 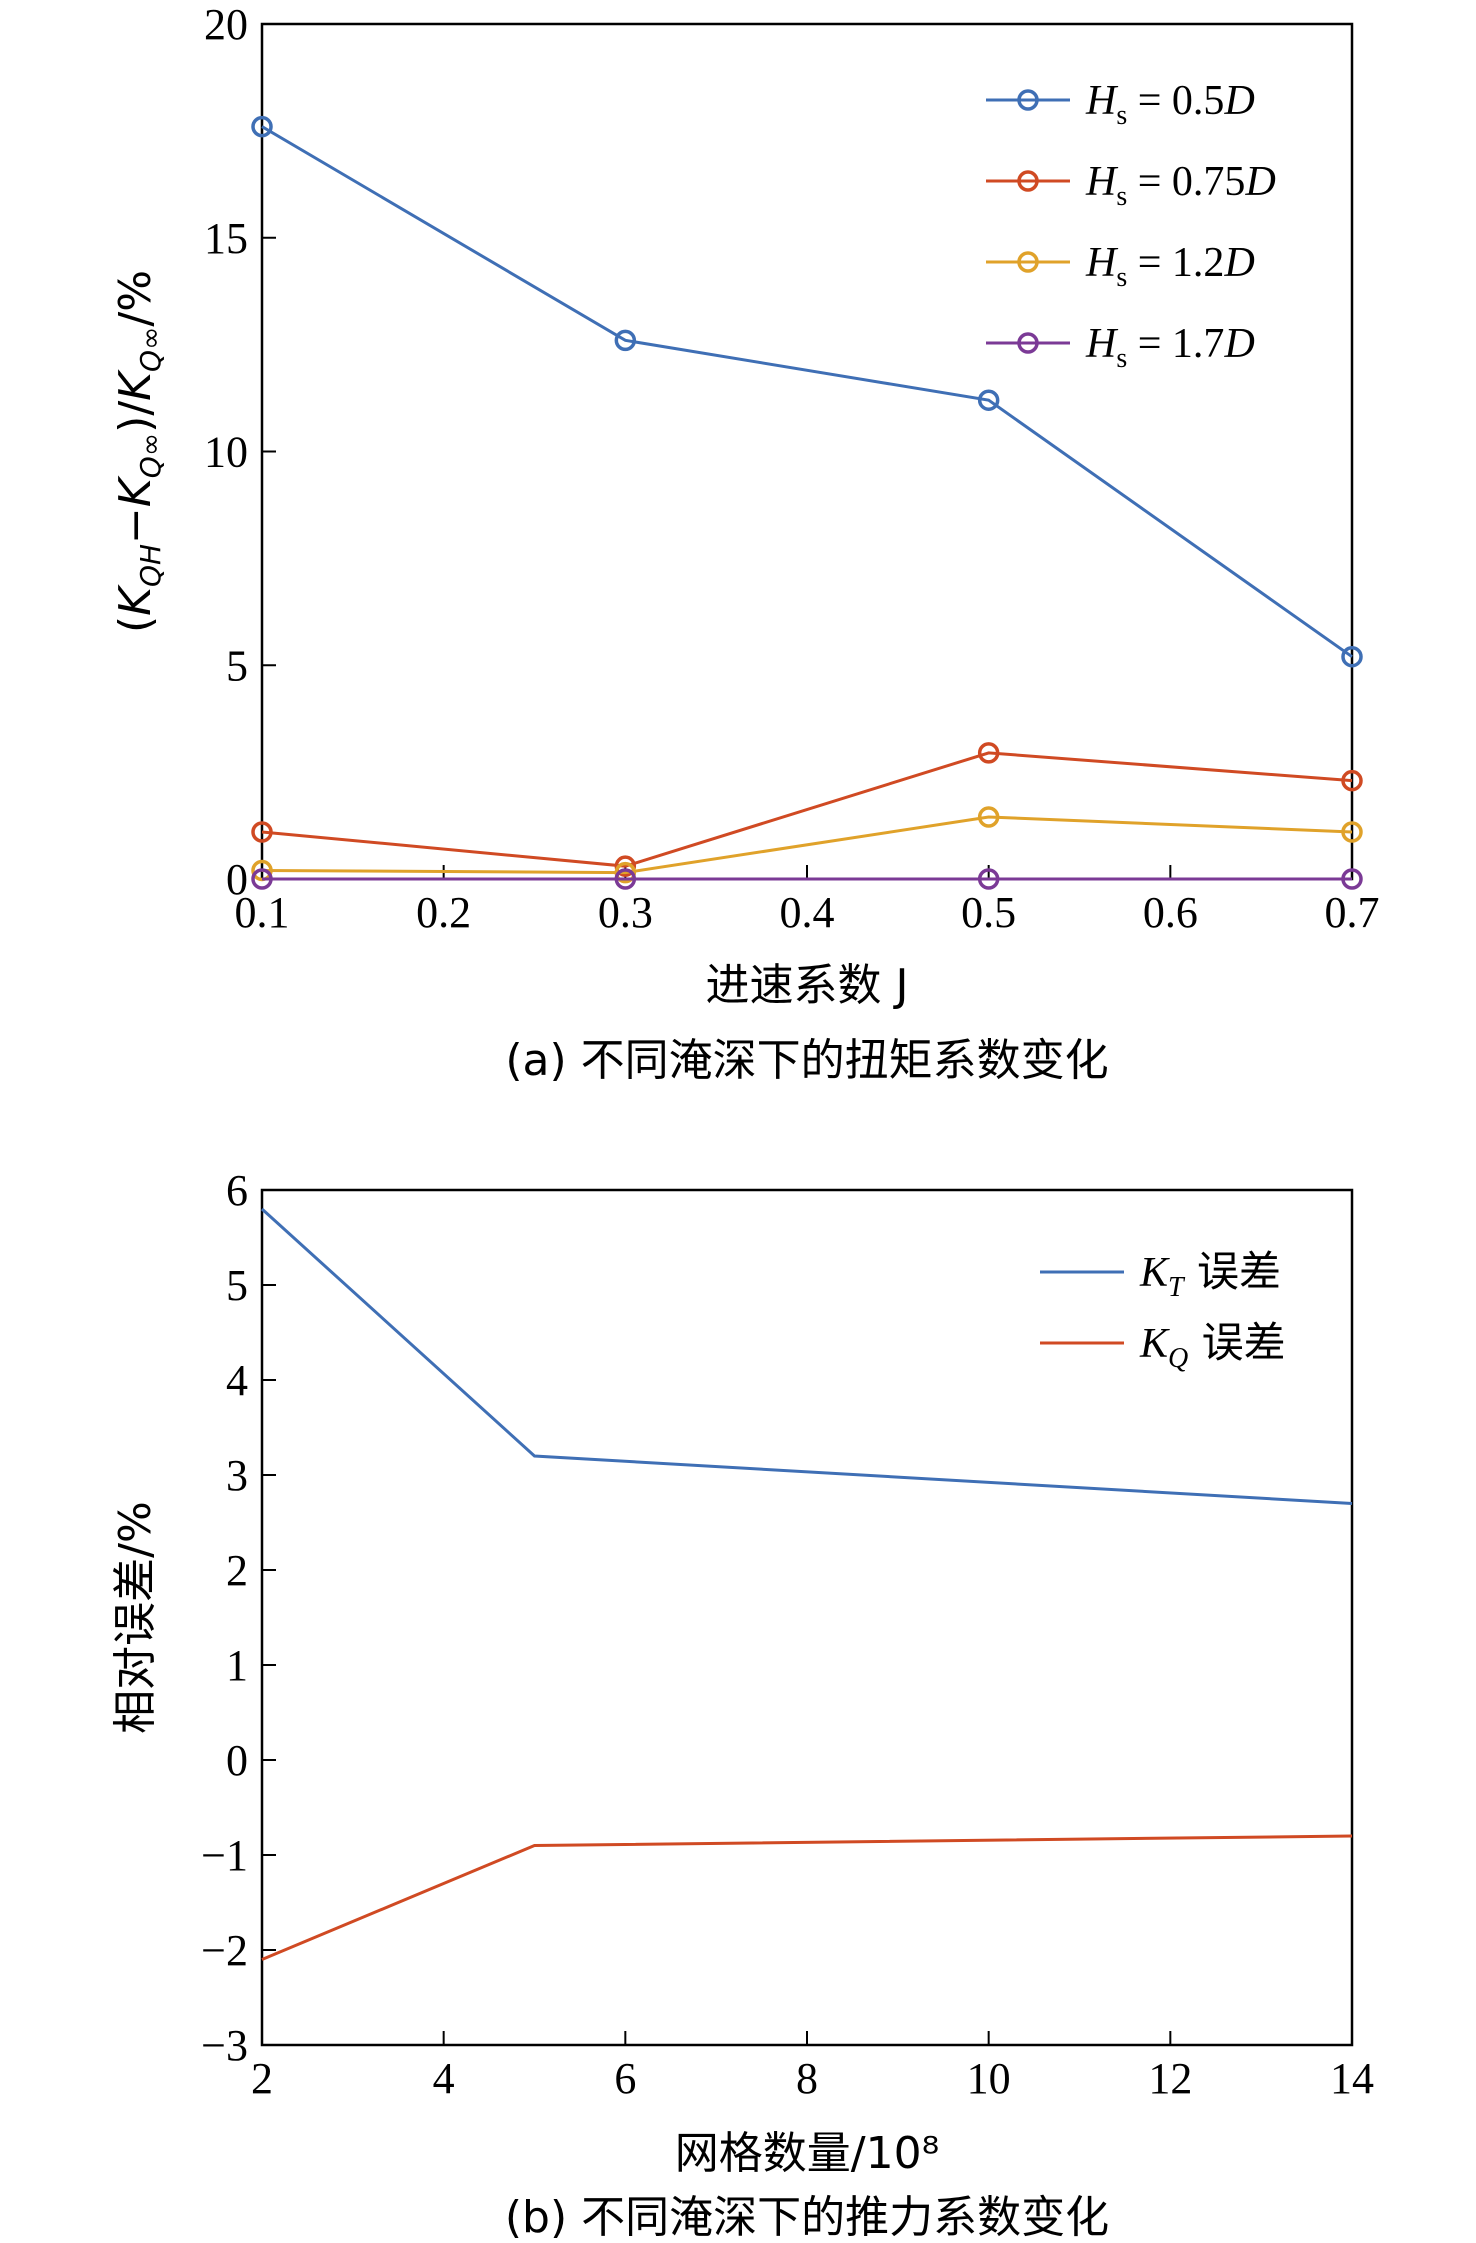 I want to click on y-tick-label: 1, so click(x=237, y=1665).